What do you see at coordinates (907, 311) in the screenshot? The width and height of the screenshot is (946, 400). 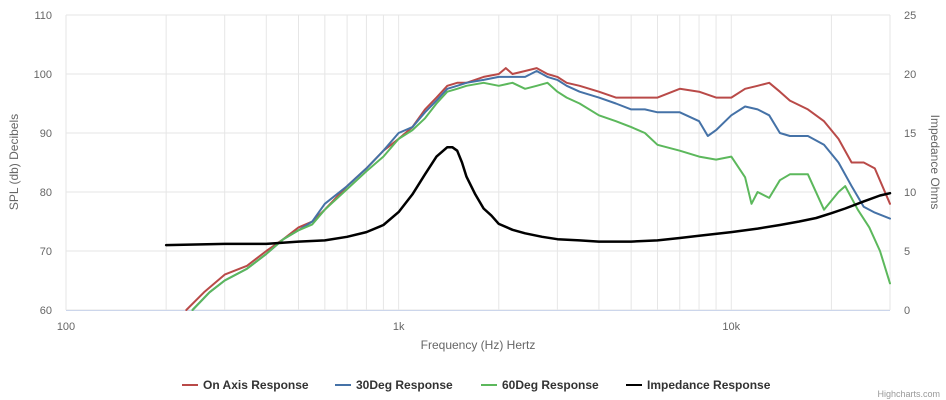 I see `y2-tick-label: 0` at bounding box center [907, 311].